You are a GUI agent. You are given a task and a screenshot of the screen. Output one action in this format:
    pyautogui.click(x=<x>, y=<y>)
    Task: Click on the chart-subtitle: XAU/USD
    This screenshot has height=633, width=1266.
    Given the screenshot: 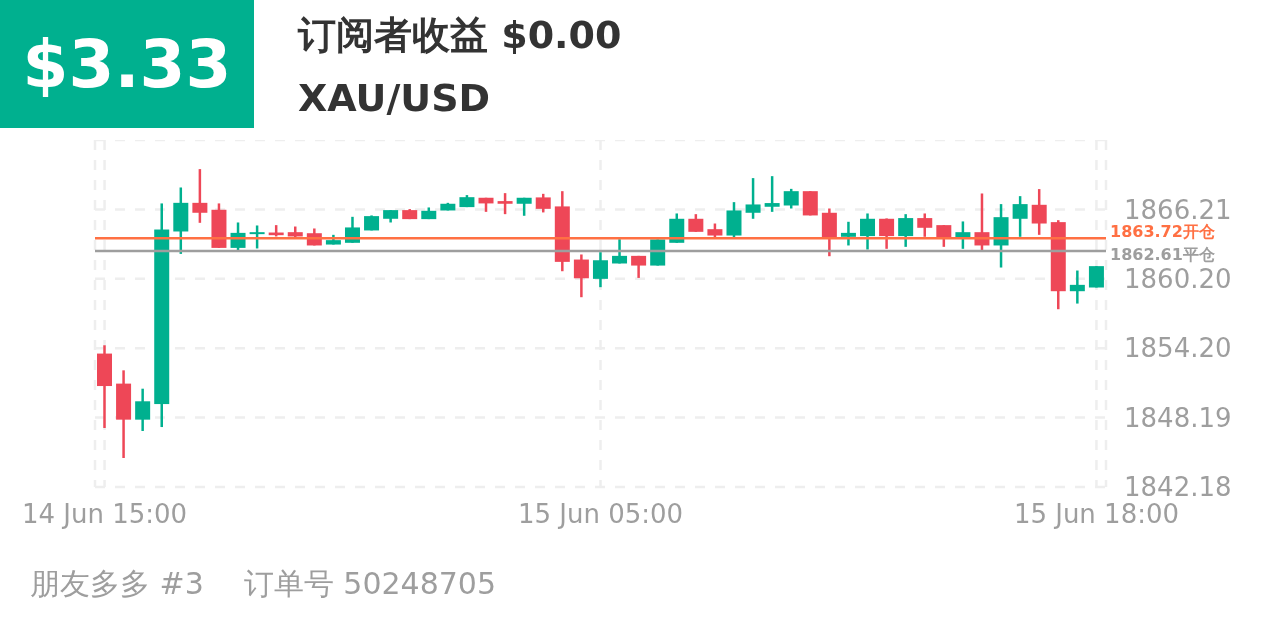 What is the action you would take?
    pyautogui.click(x=394, y=98)
    